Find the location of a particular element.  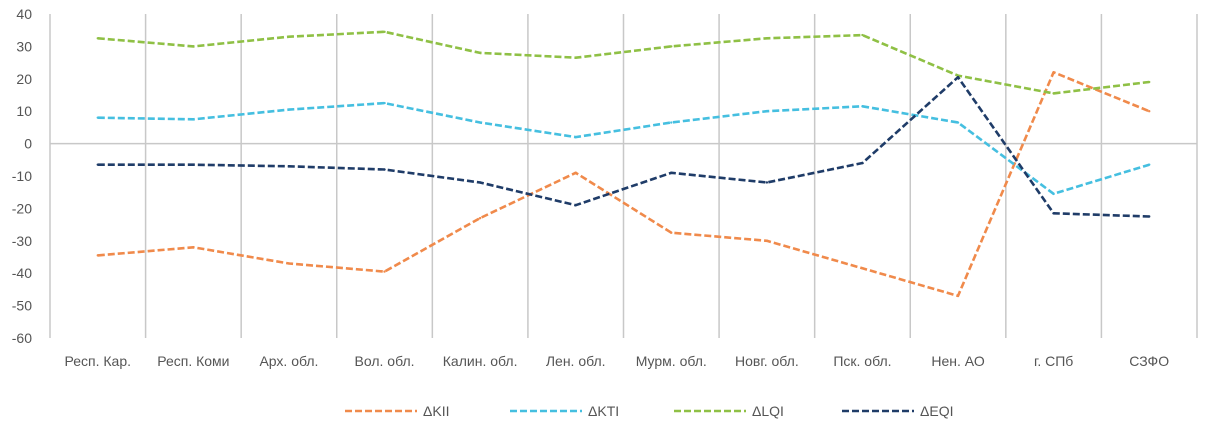

x-tick-label: Мурм. обл. is located at coordinates (671, 361).